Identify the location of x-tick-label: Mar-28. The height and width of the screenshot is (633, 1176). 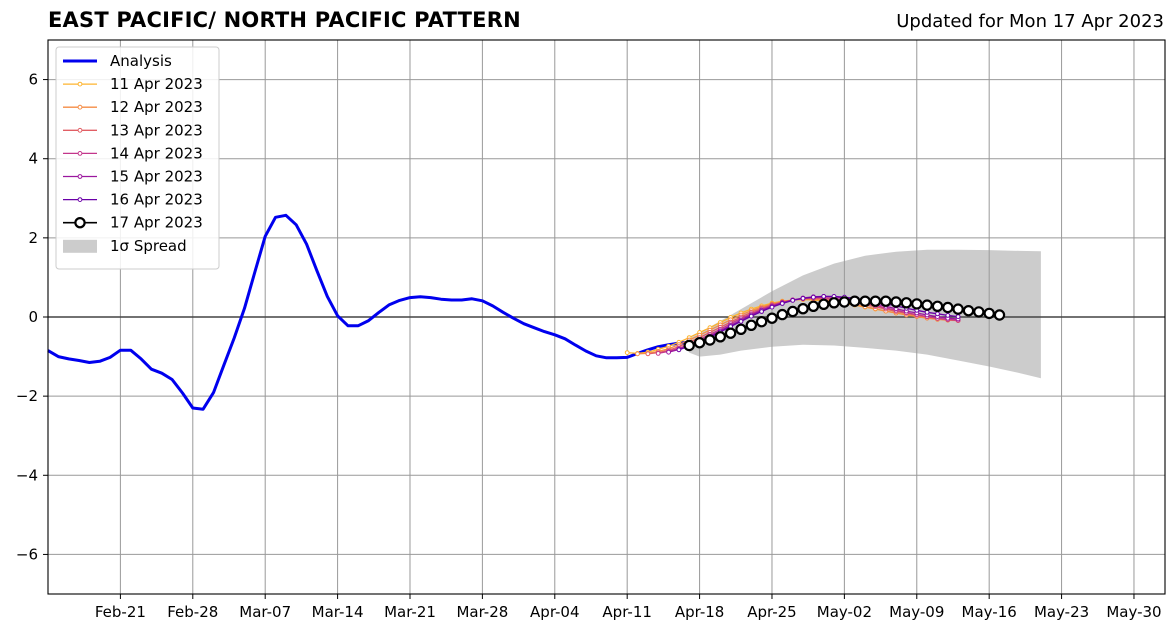
(482, 612).